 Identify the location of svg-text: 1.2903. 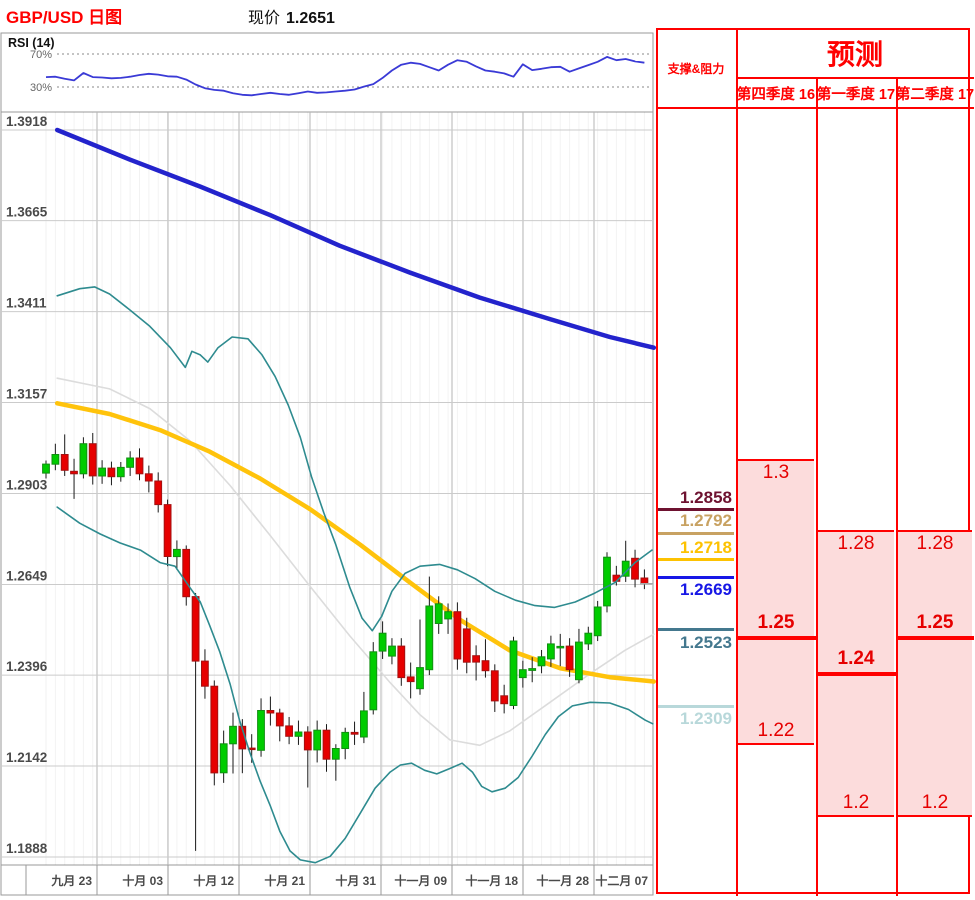
(27, 485).